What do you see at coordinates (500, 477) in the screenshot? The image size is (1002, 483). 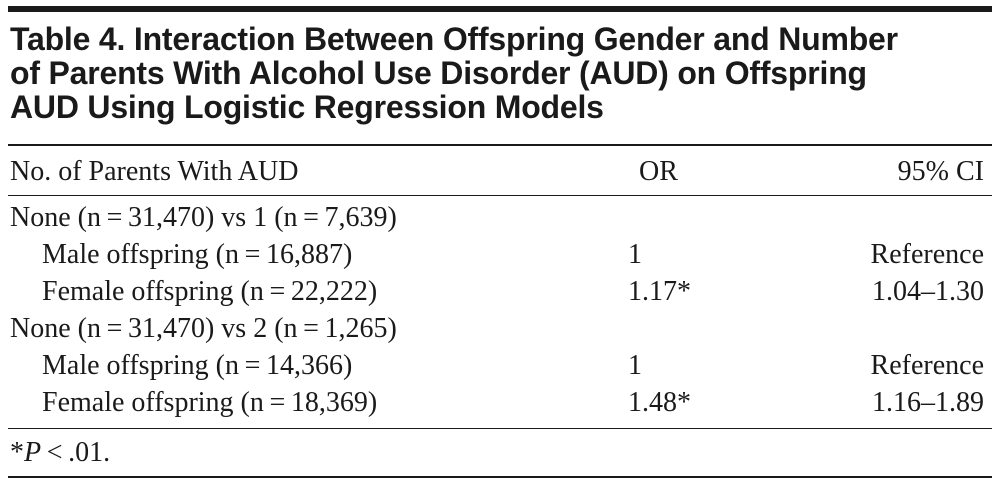 I see `bottom-rule` at bounding box center [500, 477].